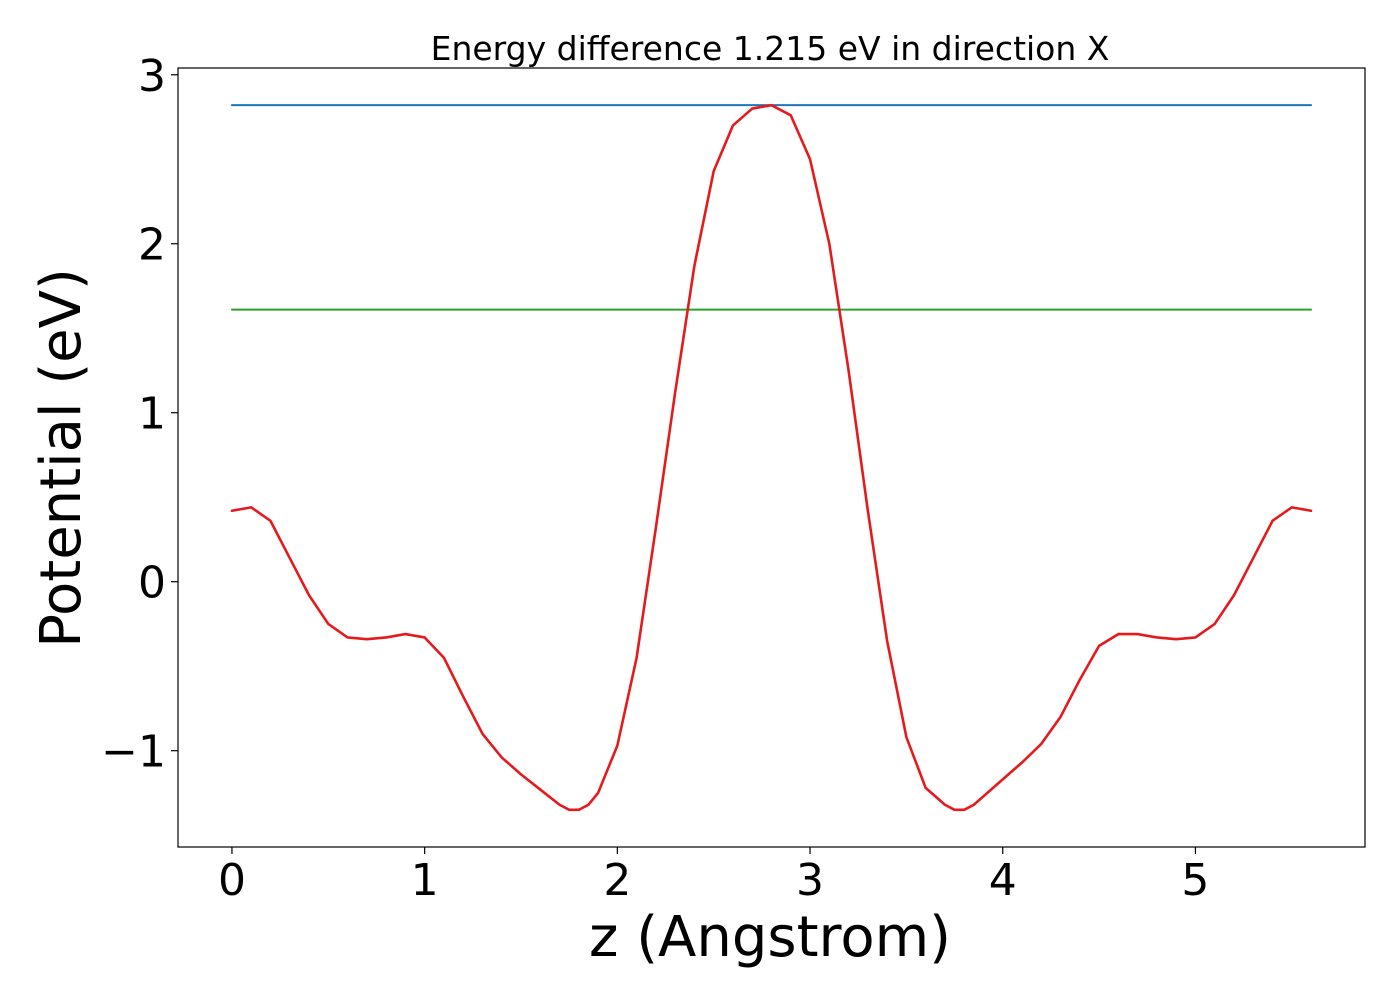 This screenshot has width=1400, height=1000. What do you see at coordinates (1195, 880) in the screenshot?
I see `x-tick-label: 5` at bounding box center [1195, 880].